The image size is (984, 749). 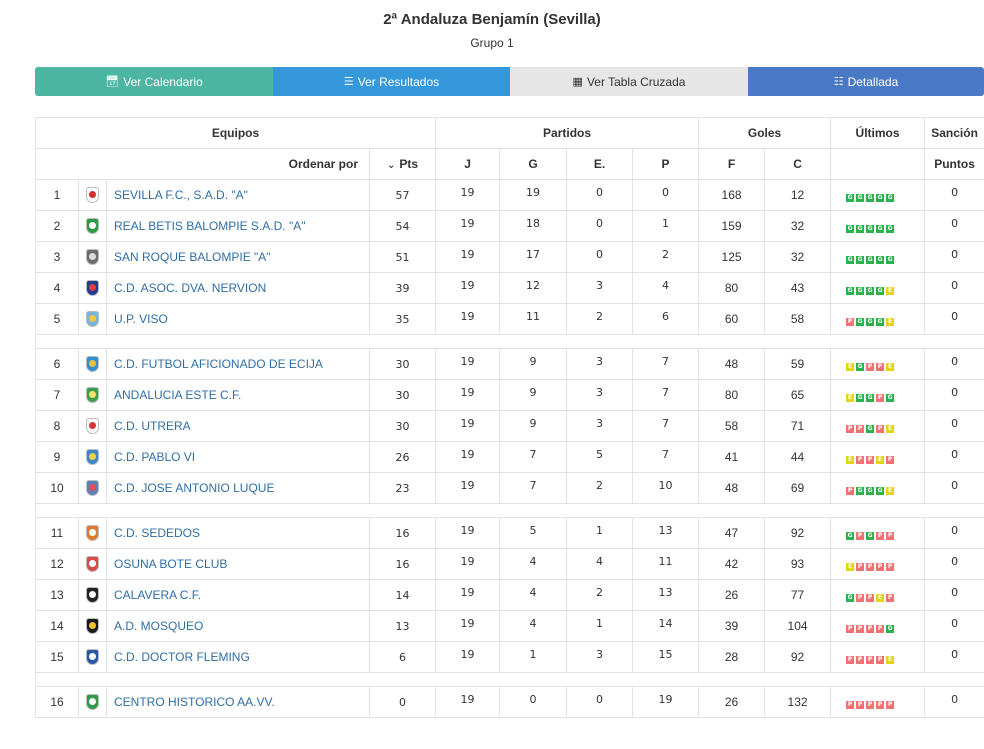 I want to click on goals-for-cell: 159, so click(x=732, y=226).